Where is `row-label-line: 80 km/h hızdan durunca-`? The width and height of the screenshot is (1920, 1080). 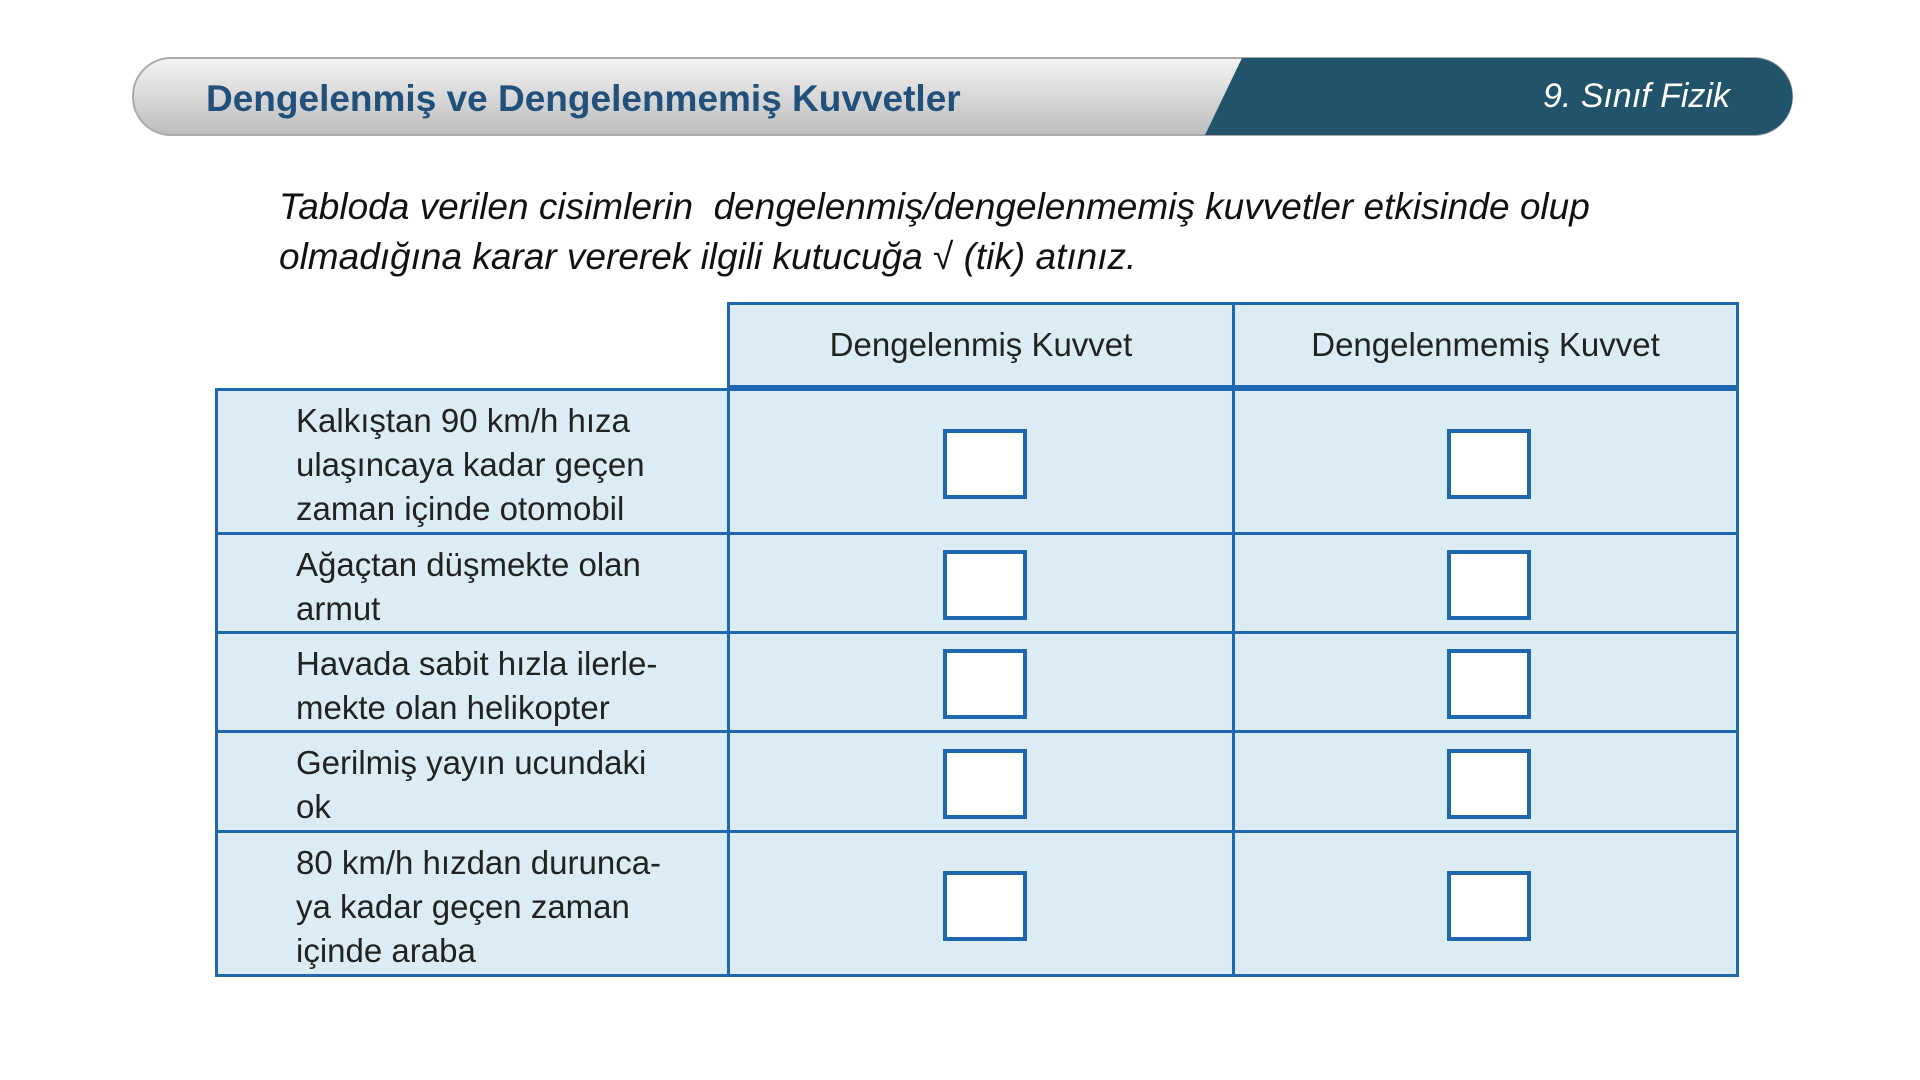 row-label-line: 80 km/h hızdan durunca- is located at coordinates (479, 862).